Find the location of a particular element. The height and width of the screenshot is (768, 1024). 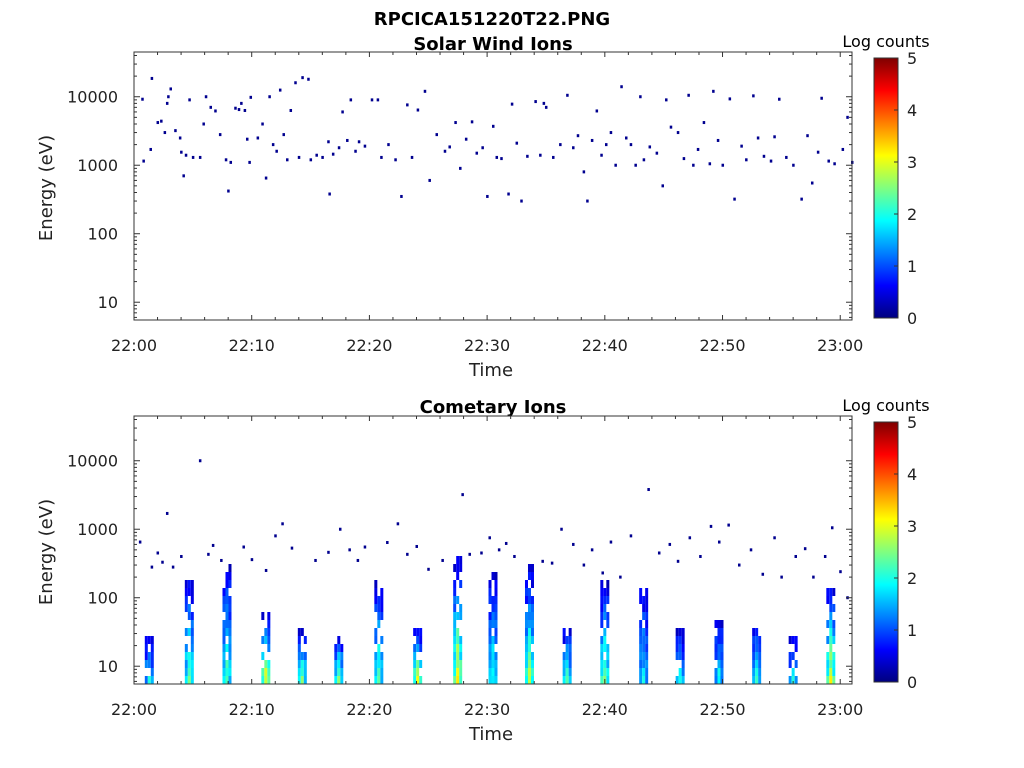

colorbar-label: Log counts is located at coordinates (885, 41).